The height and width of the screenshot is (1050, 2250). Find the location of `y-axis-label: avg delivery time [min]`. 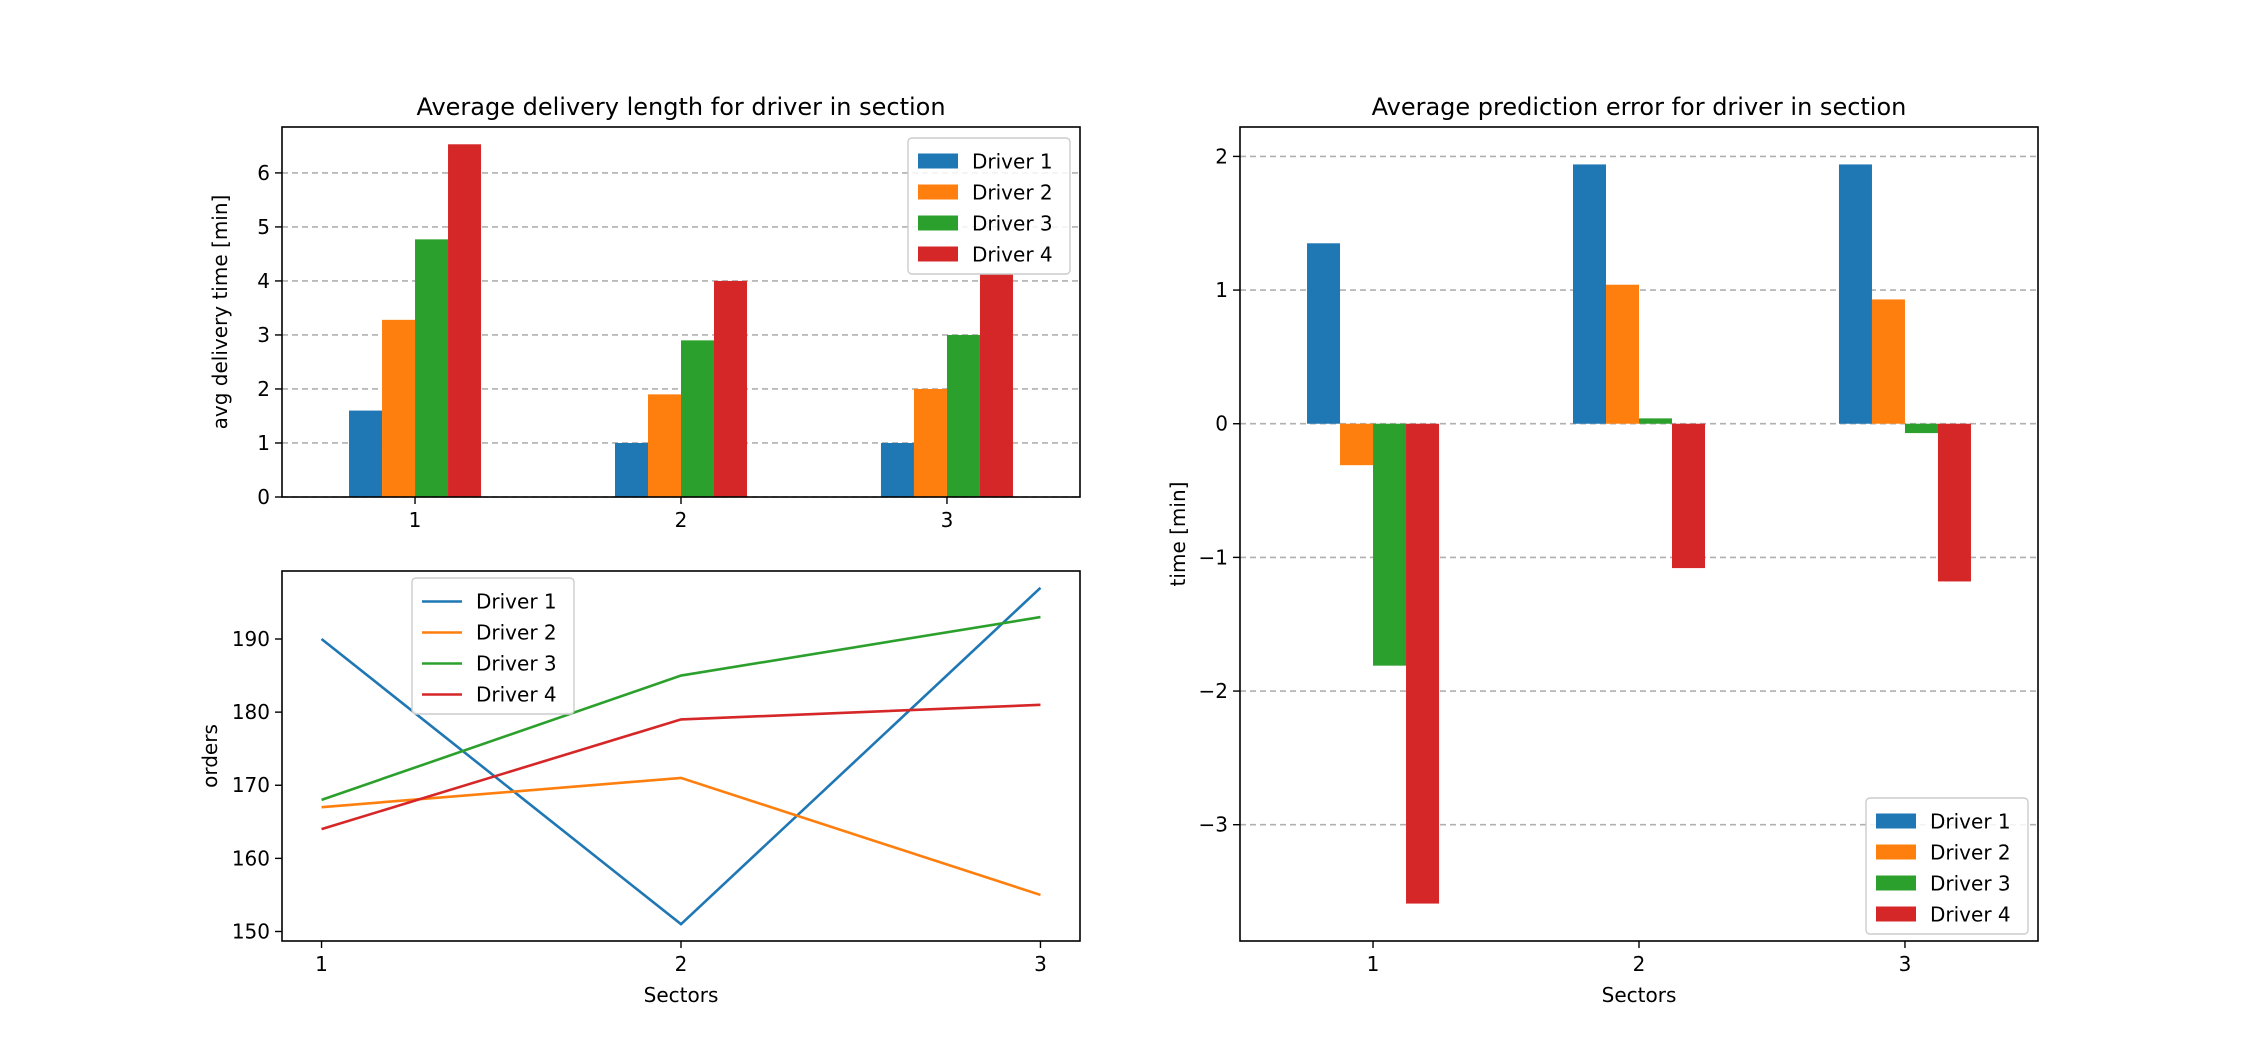

y-axis-label: avg delivery time [min] is located at coordinates (220, 312).